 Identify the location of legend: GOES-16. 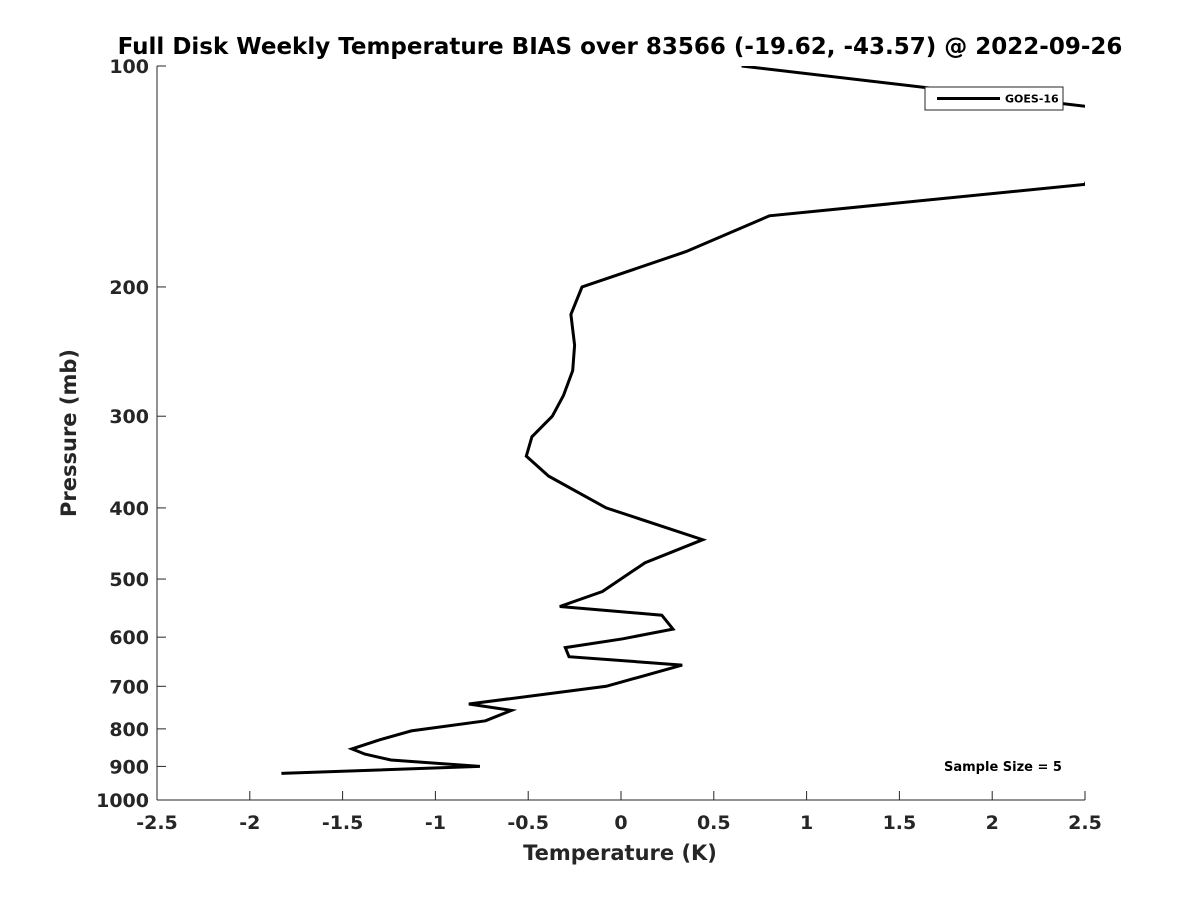
(994, 98).